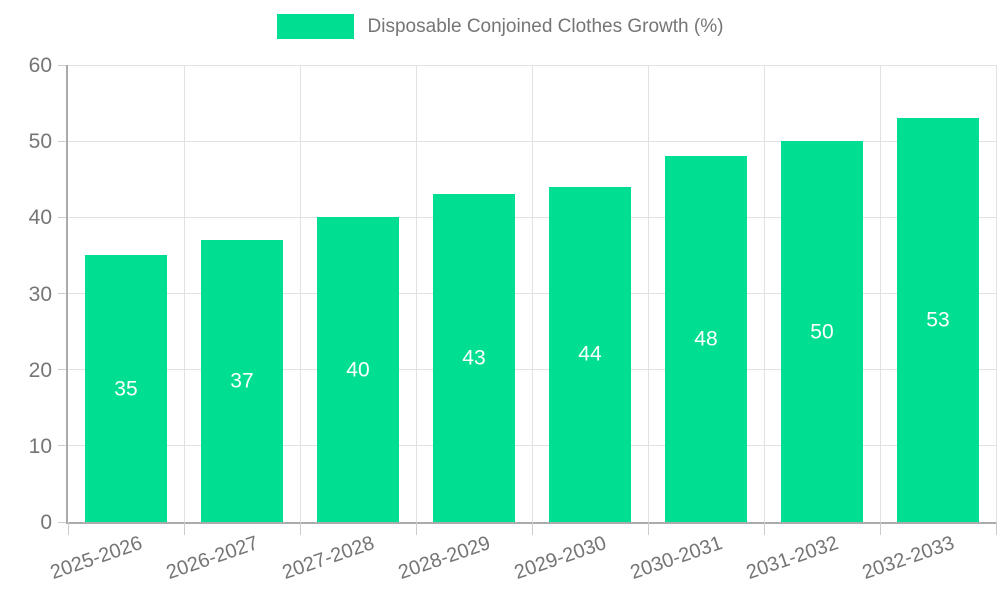  I want to click on bar-value-label: 35, so click(126, 389).